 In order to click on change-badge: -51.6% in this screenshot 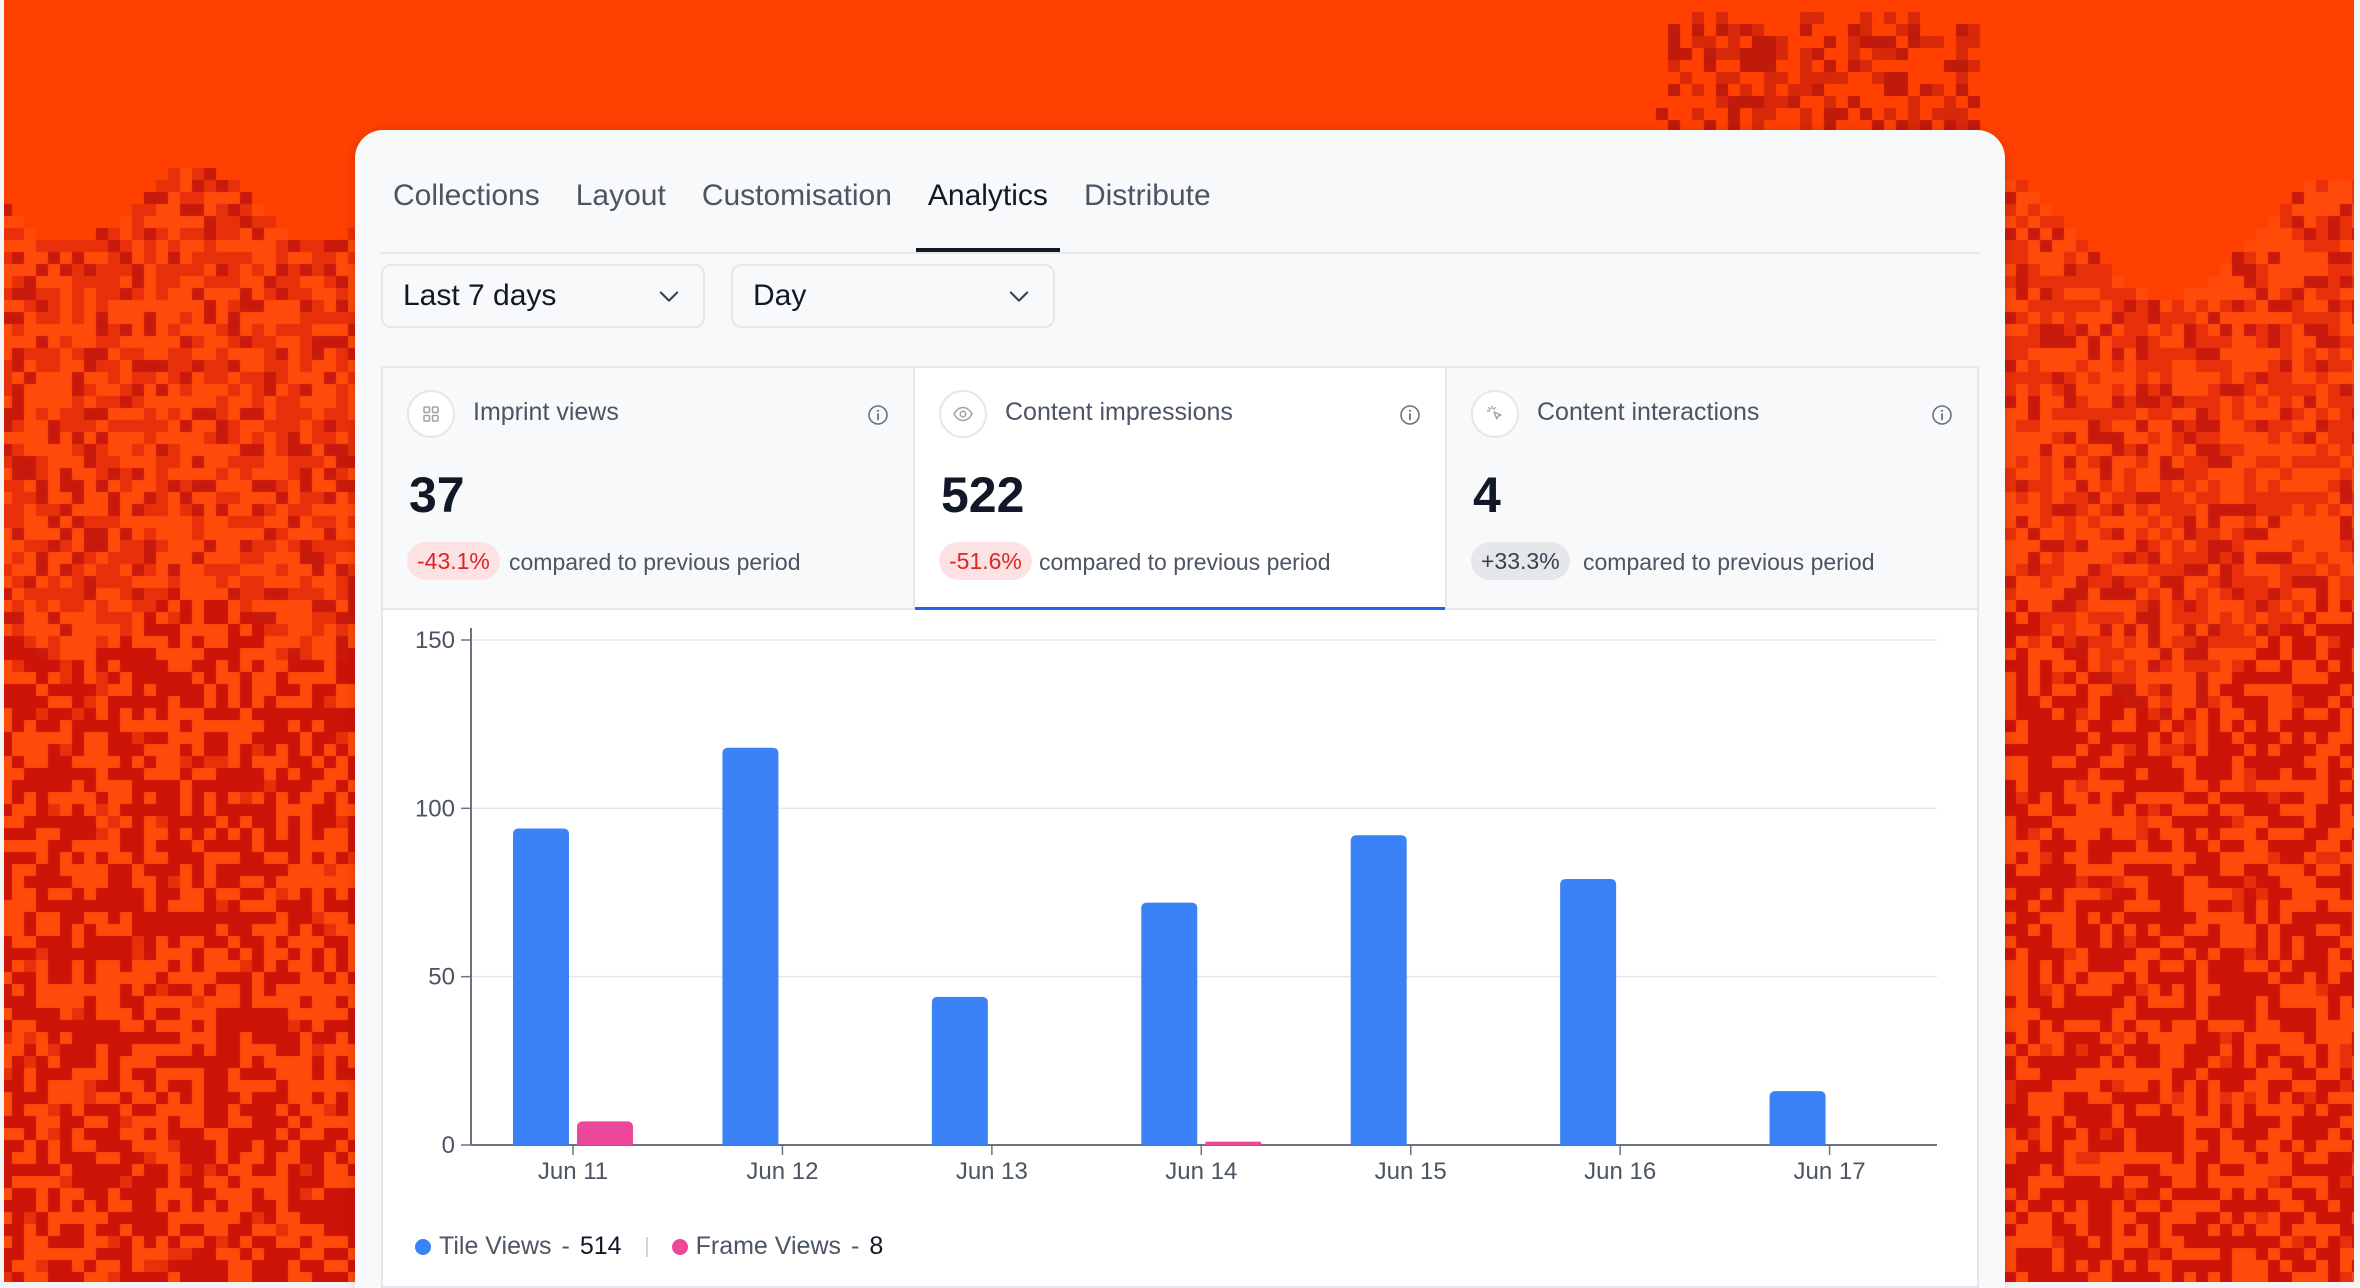, I will do `click(985, 561)`.